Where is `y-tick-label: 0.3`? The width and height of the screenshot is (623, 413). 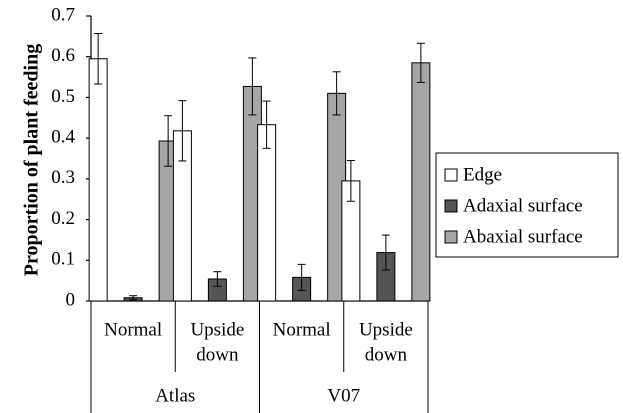 y-tick-label: 0.3 is located at coordinates (63, 177).